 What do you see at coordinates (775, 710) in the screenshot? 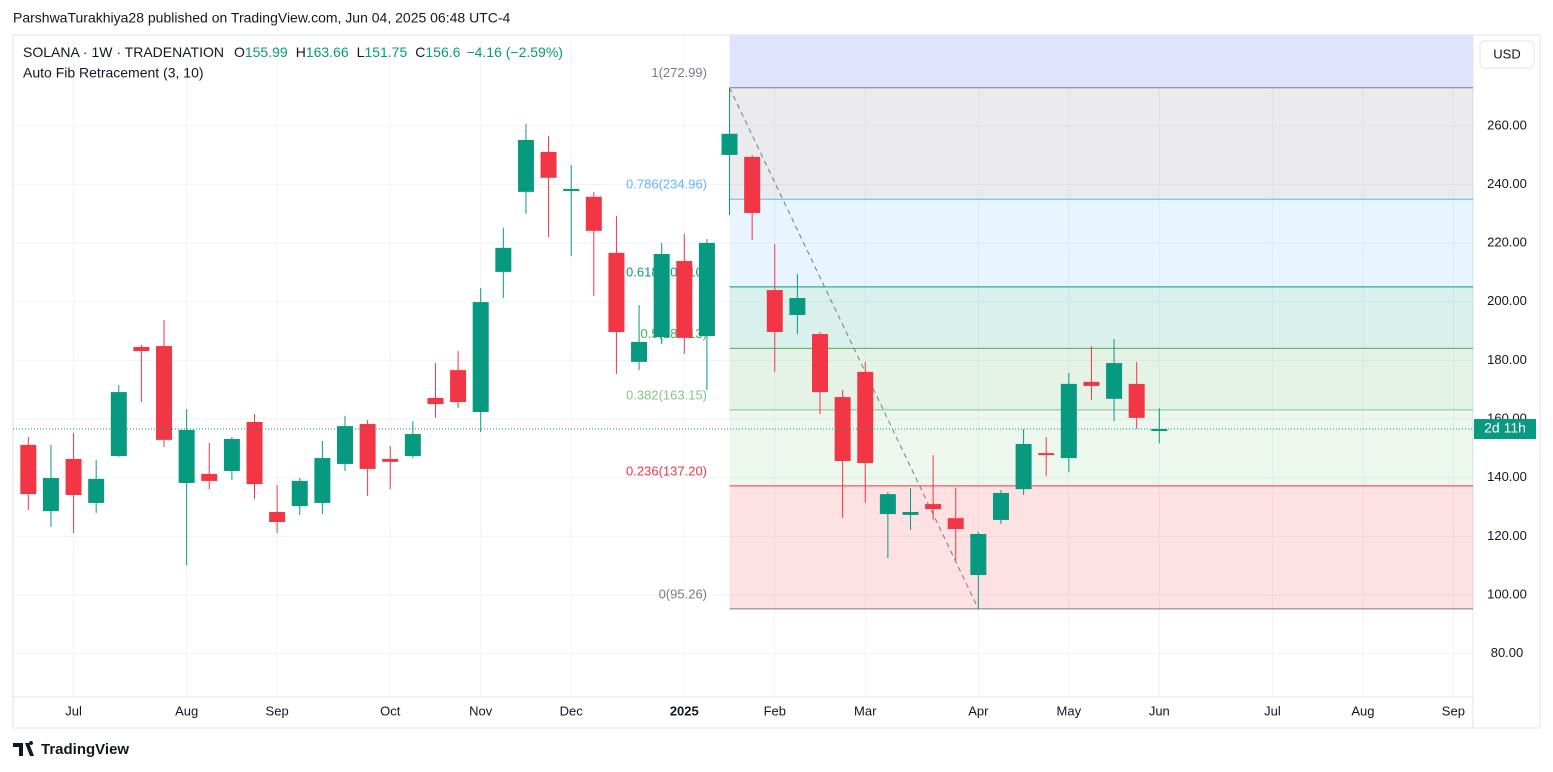
I see `x-tick-label: Feb` at bounding box center [775, 710].